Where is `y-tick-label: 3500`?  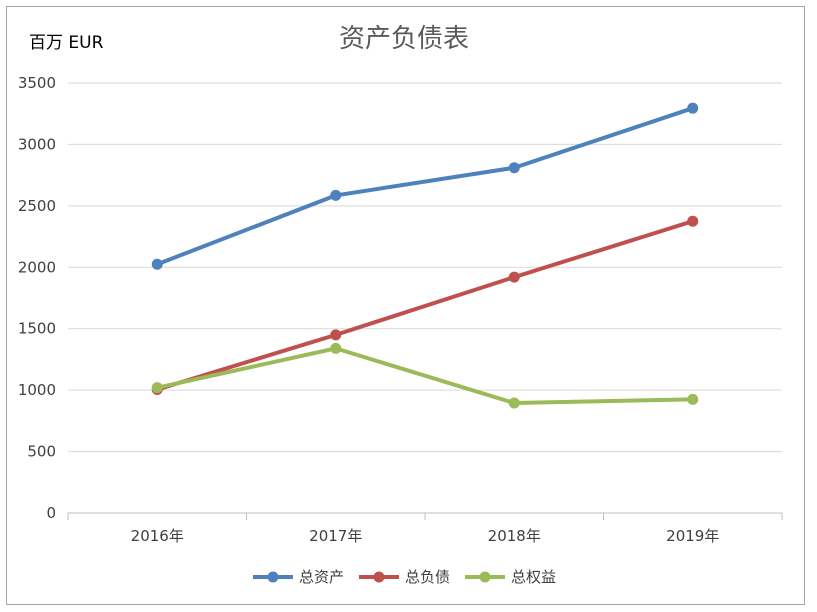 y-tick-label: 3500 is located at coordinates (37, 83).